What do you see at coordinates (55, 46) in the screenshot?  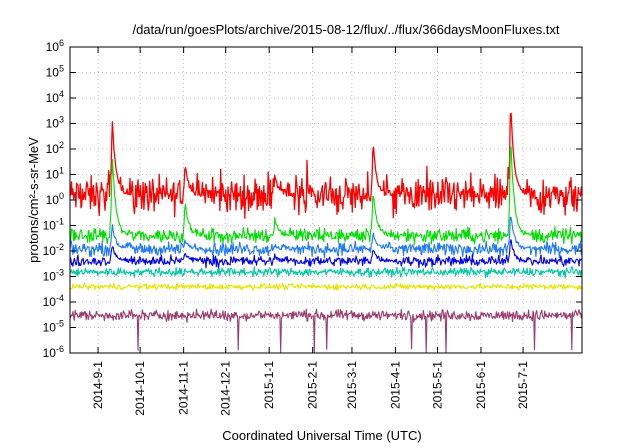 I see `y-tick-label: 10⁶` at bounding box center [55, 46].